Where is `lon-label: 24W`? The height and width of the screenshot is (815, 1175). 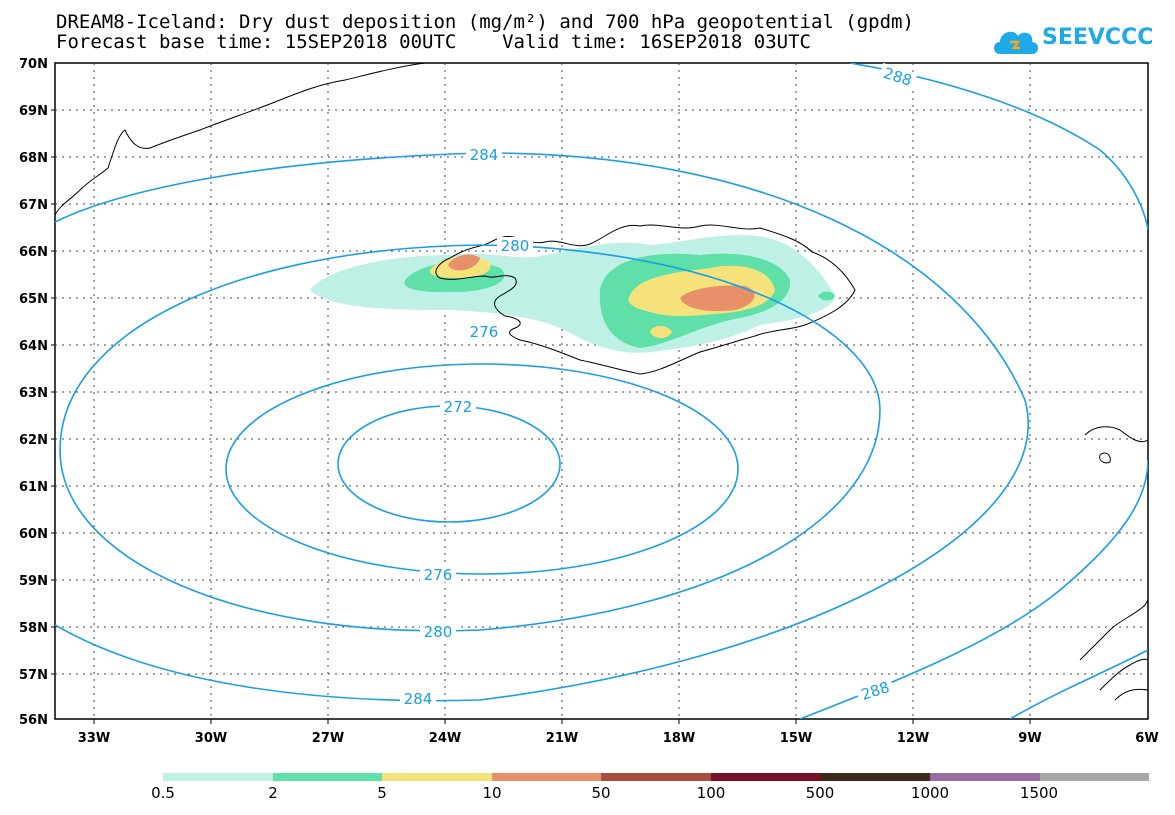 lon-label: 24W is located at coordinates (445, 738).